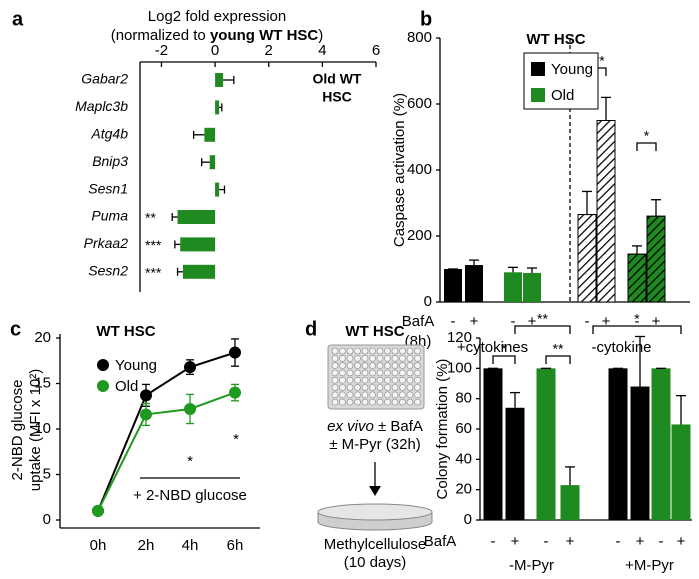 The width and height of the screenshot is (699, 579). I want to click on y-tick-label: 80, so click(463, 398).